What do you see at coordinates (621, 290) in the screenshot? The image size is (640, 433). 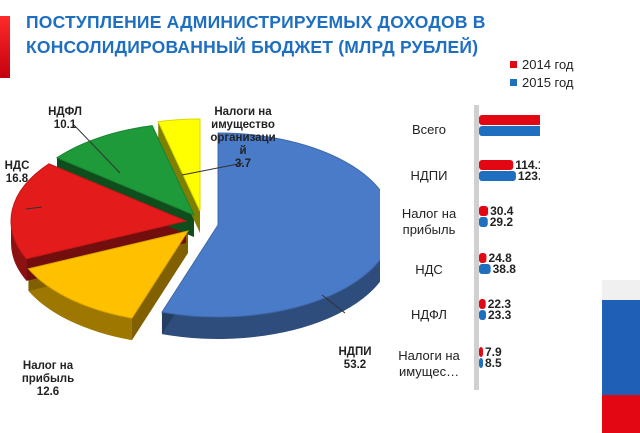 I see `flag-decoration-white` at bounding box center [621, 290].